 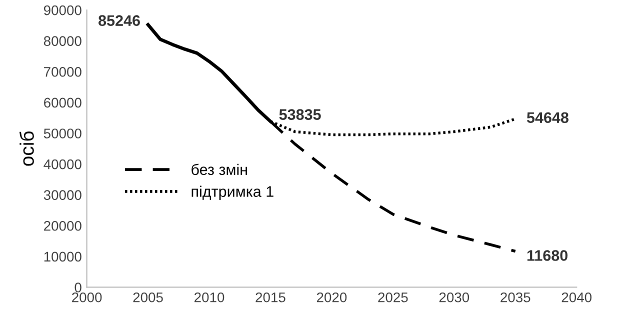 What do you see at coordinates (454, 297) in the screenshot?
I see `x-tick-label: 2030` at bounding box center [454, 297].